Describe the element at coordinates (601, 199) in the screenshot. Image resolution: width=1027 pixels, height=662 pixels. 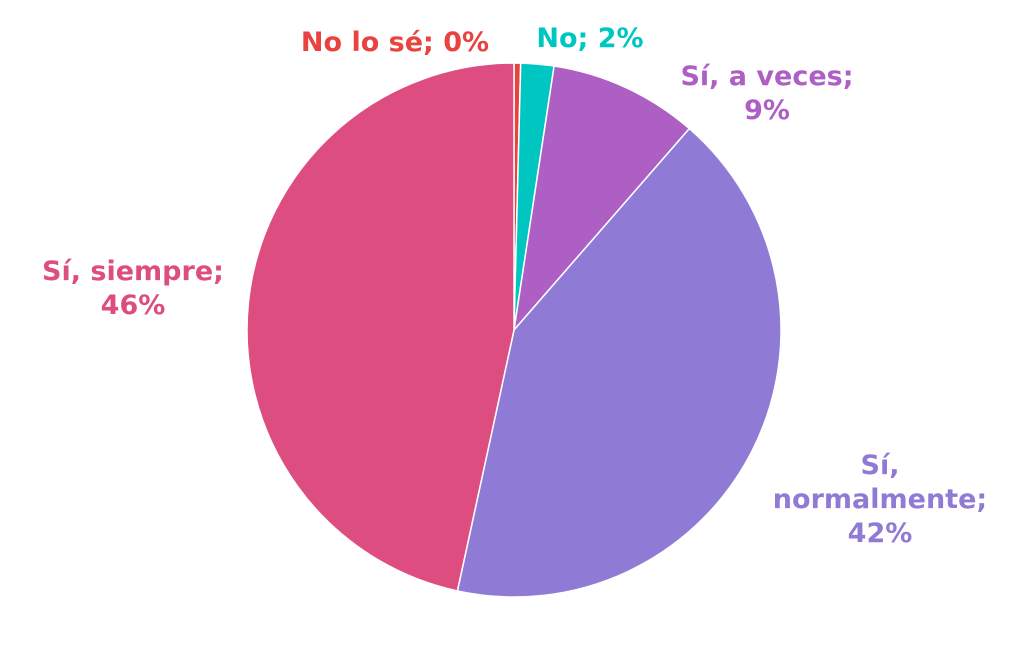
I see `pie-slice-si-a-veces` at that location.